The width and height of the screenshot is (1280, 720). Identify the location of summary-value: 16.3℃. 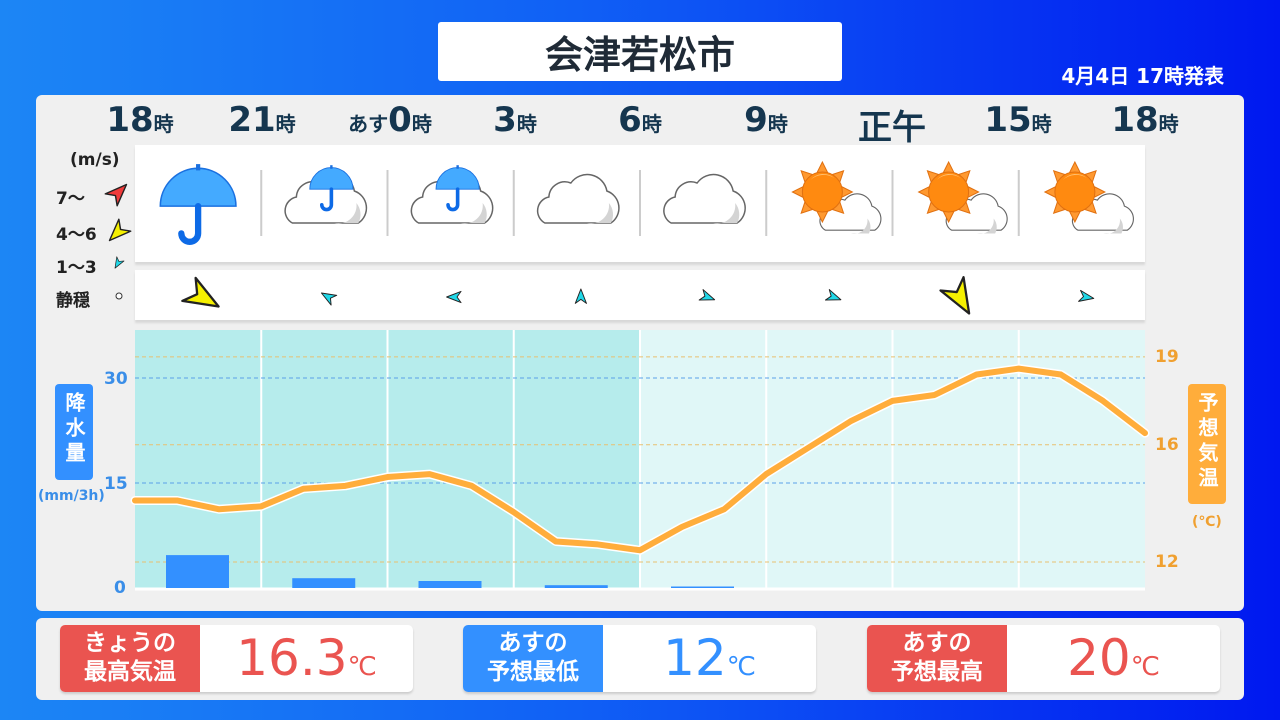
(306, 658).